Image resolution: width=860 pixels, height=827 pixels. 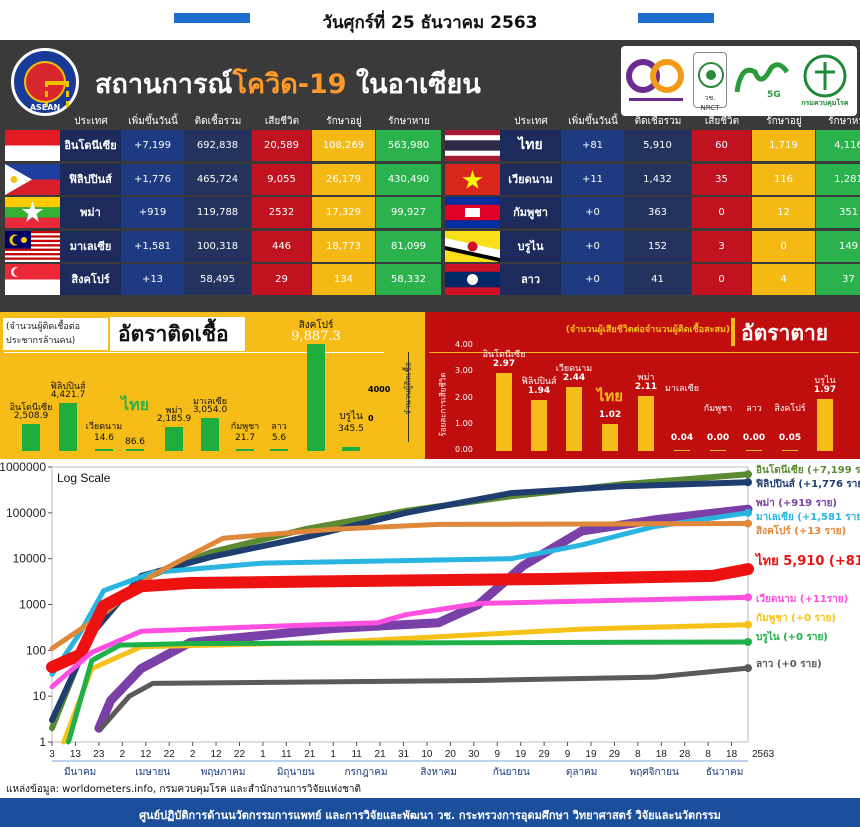 I want to click on cell-deaths: 9,055, so click(x=281, y=179).